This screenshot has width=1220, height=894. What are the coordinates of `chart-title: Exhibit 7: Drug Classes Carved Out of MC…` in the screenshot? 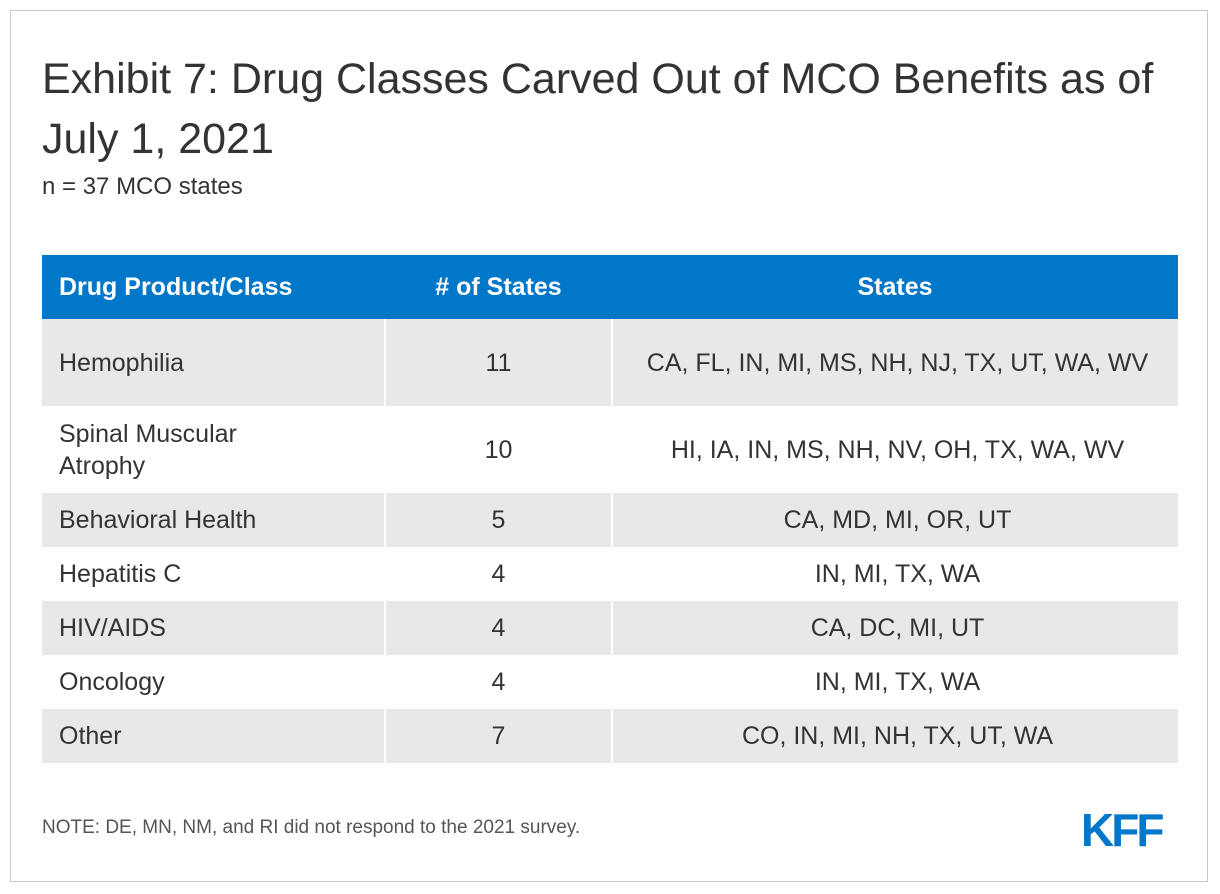 It's located at (598, 109).